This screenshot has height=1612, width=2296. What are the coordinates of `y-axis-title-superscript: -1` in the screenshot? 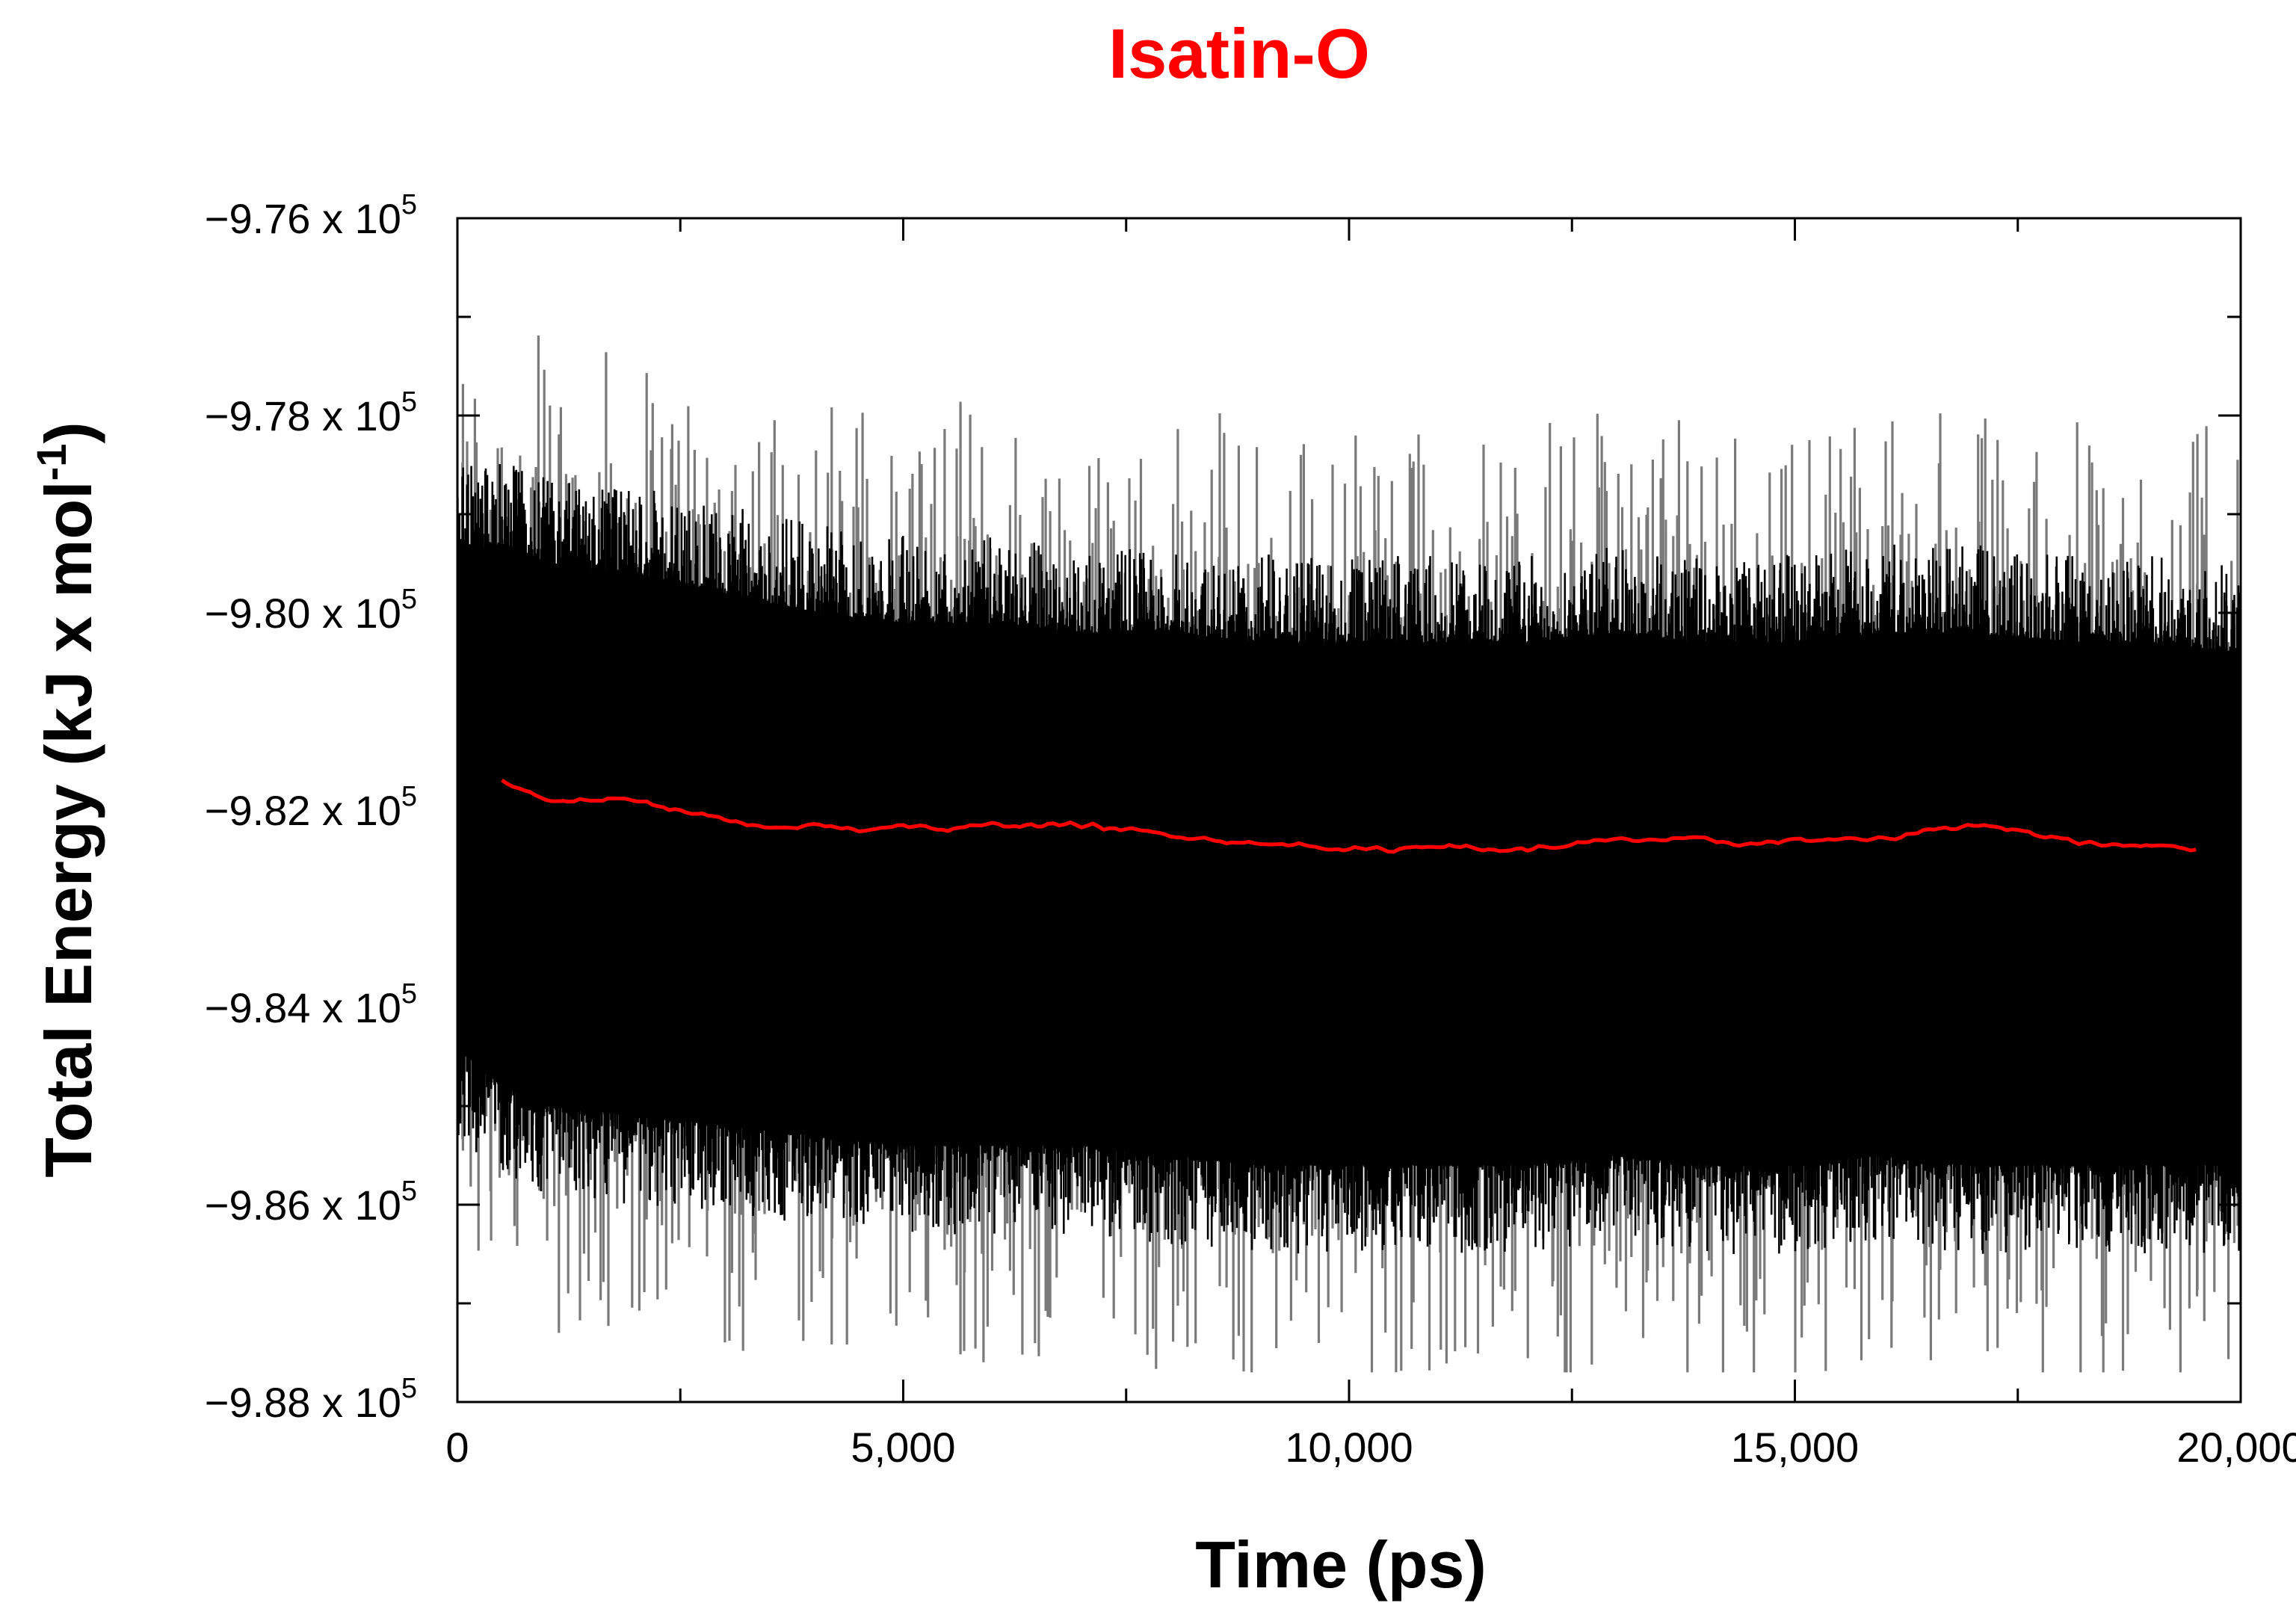 It's located at (52, 463).